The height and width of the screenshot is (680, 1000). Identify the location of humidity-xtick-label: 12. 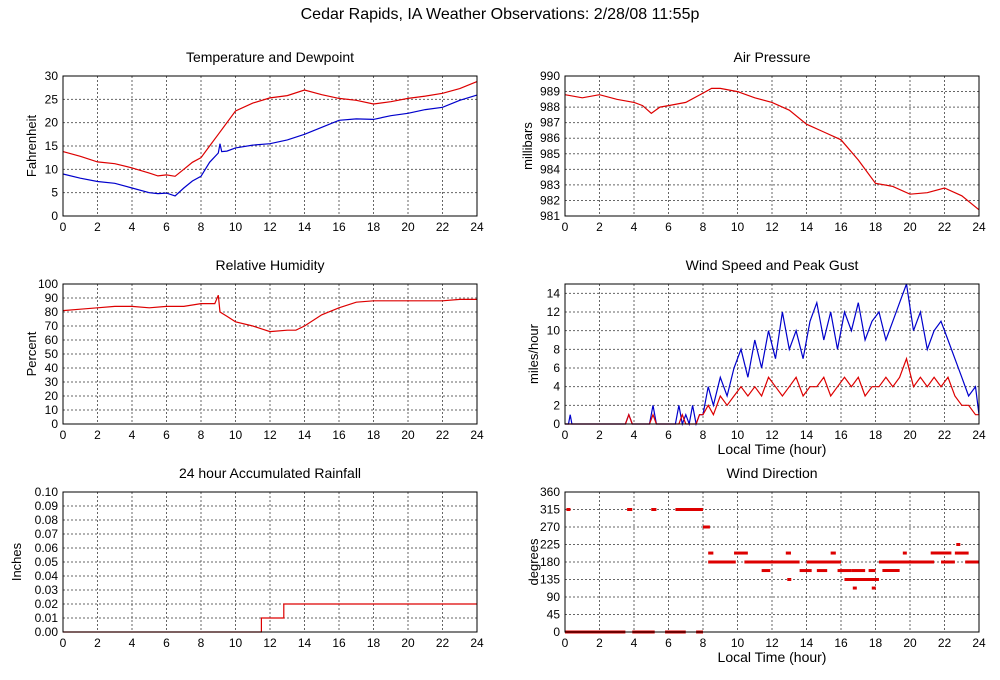
(270, 435).